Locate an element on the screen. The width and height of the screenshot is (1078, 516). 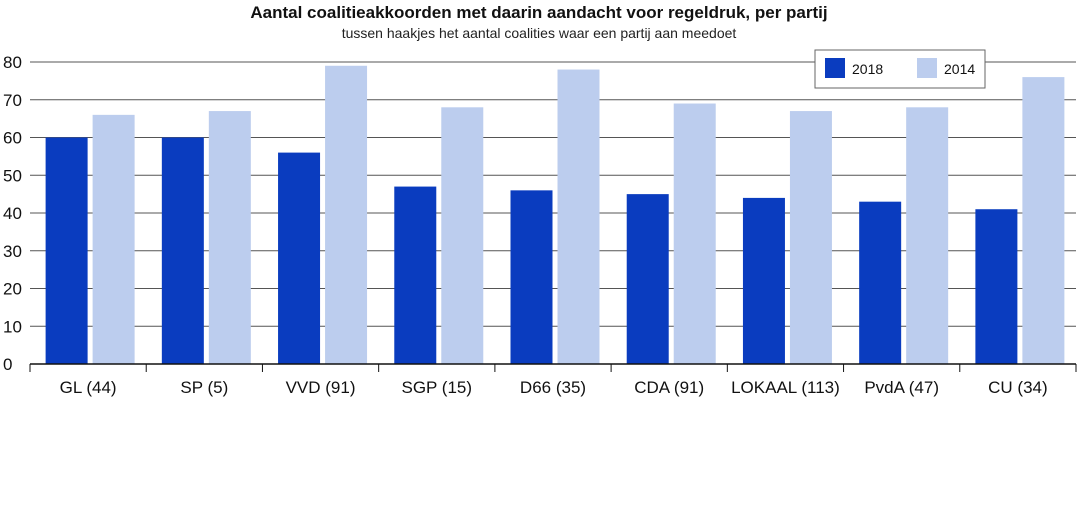
x-tick-label: LOKAAL (113) is located at coordinates (785, 387).